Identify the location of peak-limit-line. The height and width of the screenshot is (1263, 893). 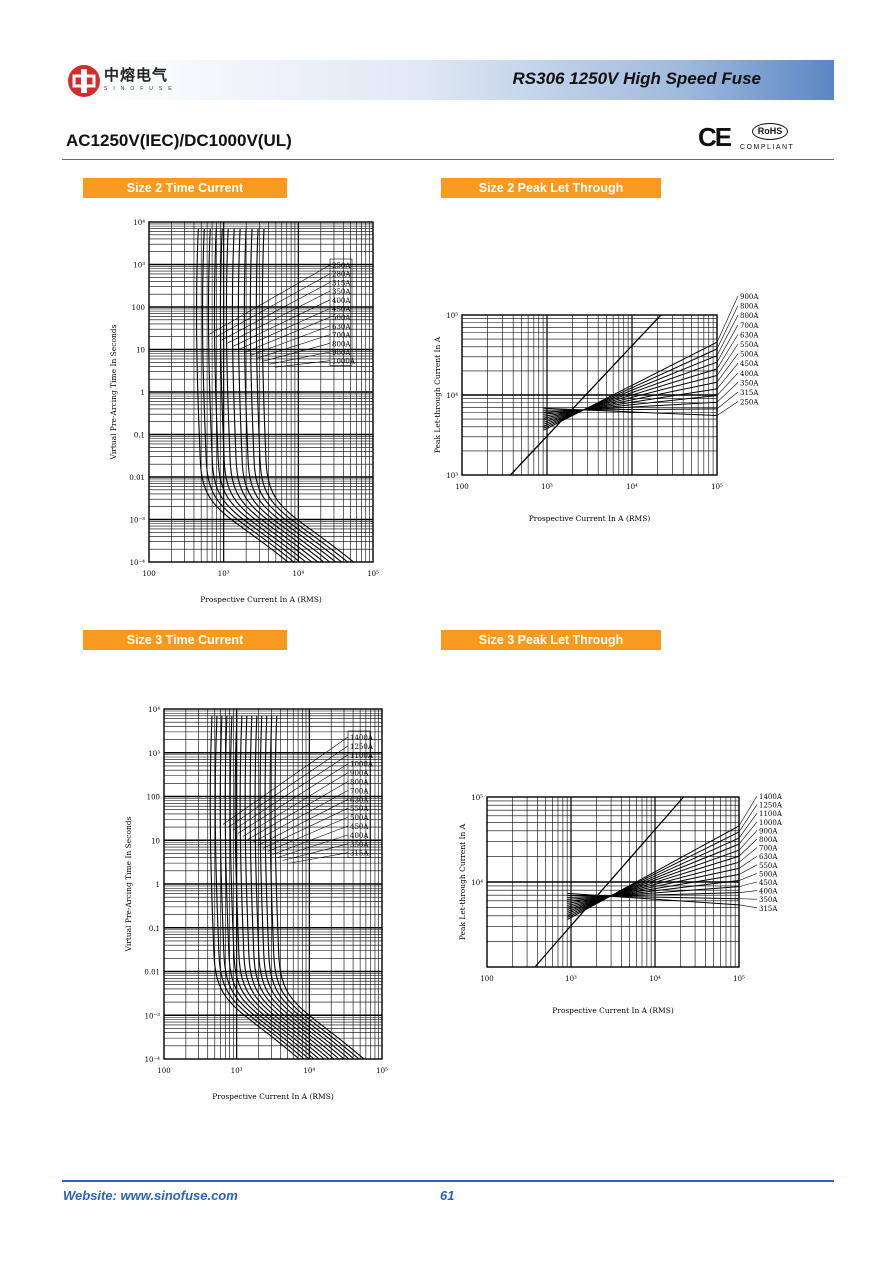
(585, 395).